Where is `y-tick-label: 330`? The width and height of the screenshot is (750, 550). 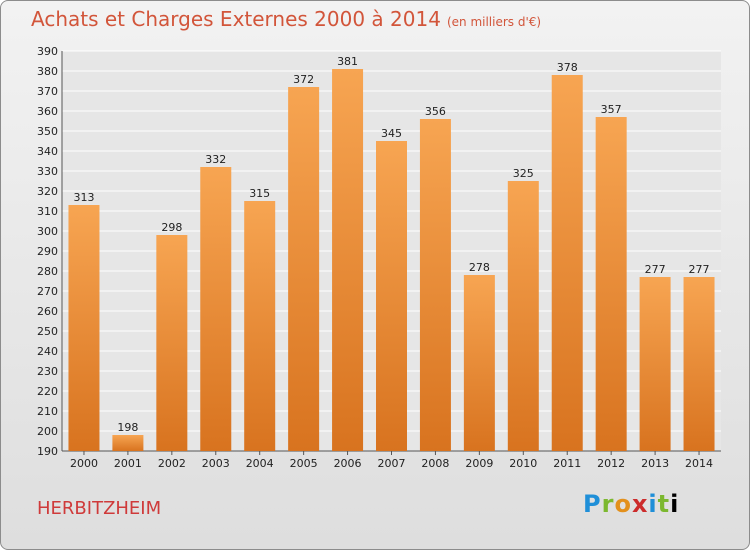 y-tick-label: 330 is located at coordinates (47, 171).